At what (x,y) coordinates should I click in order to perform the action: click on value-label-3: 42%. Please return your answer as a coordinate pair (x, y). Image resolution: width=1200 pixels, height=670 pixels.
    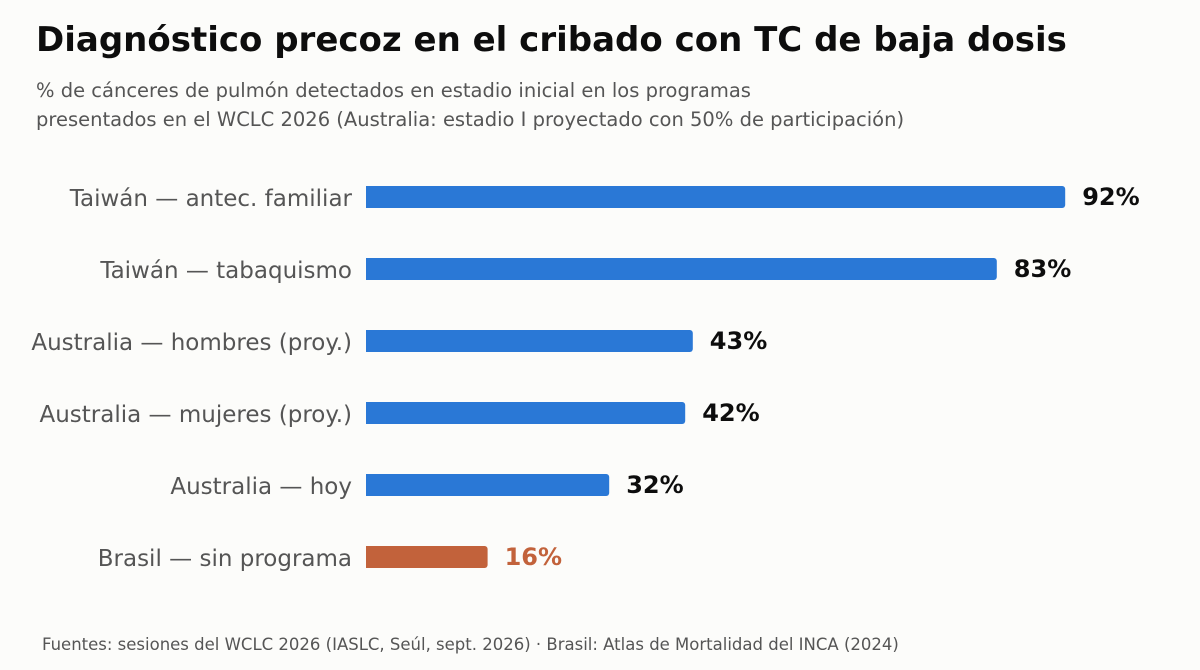
    Looking at the image, I should click on (730, 413).